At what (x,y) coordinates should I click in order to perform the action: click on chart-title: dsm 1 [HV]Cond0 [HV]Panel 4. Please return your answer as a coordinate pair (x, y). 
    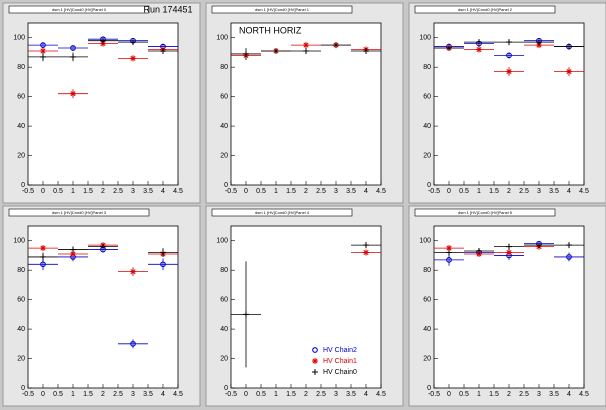
    Looking at the image, I should click on (282, 212).